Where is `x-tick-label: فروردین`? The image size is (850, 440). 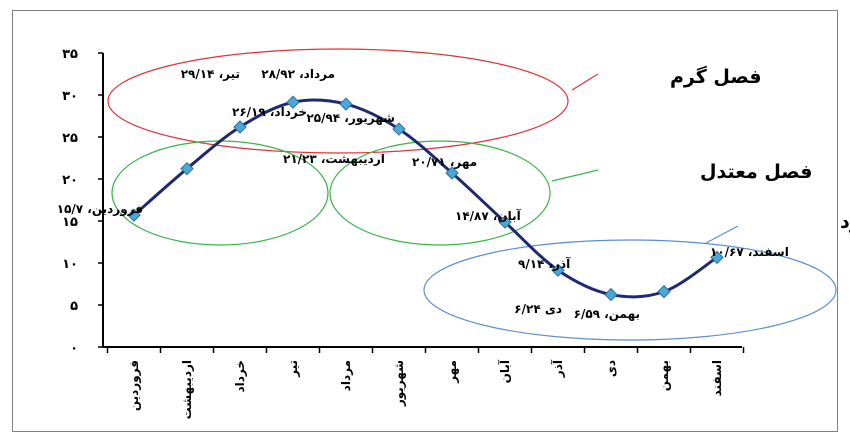 x-tick-label: فروردین is located at coordinates (134, 385).